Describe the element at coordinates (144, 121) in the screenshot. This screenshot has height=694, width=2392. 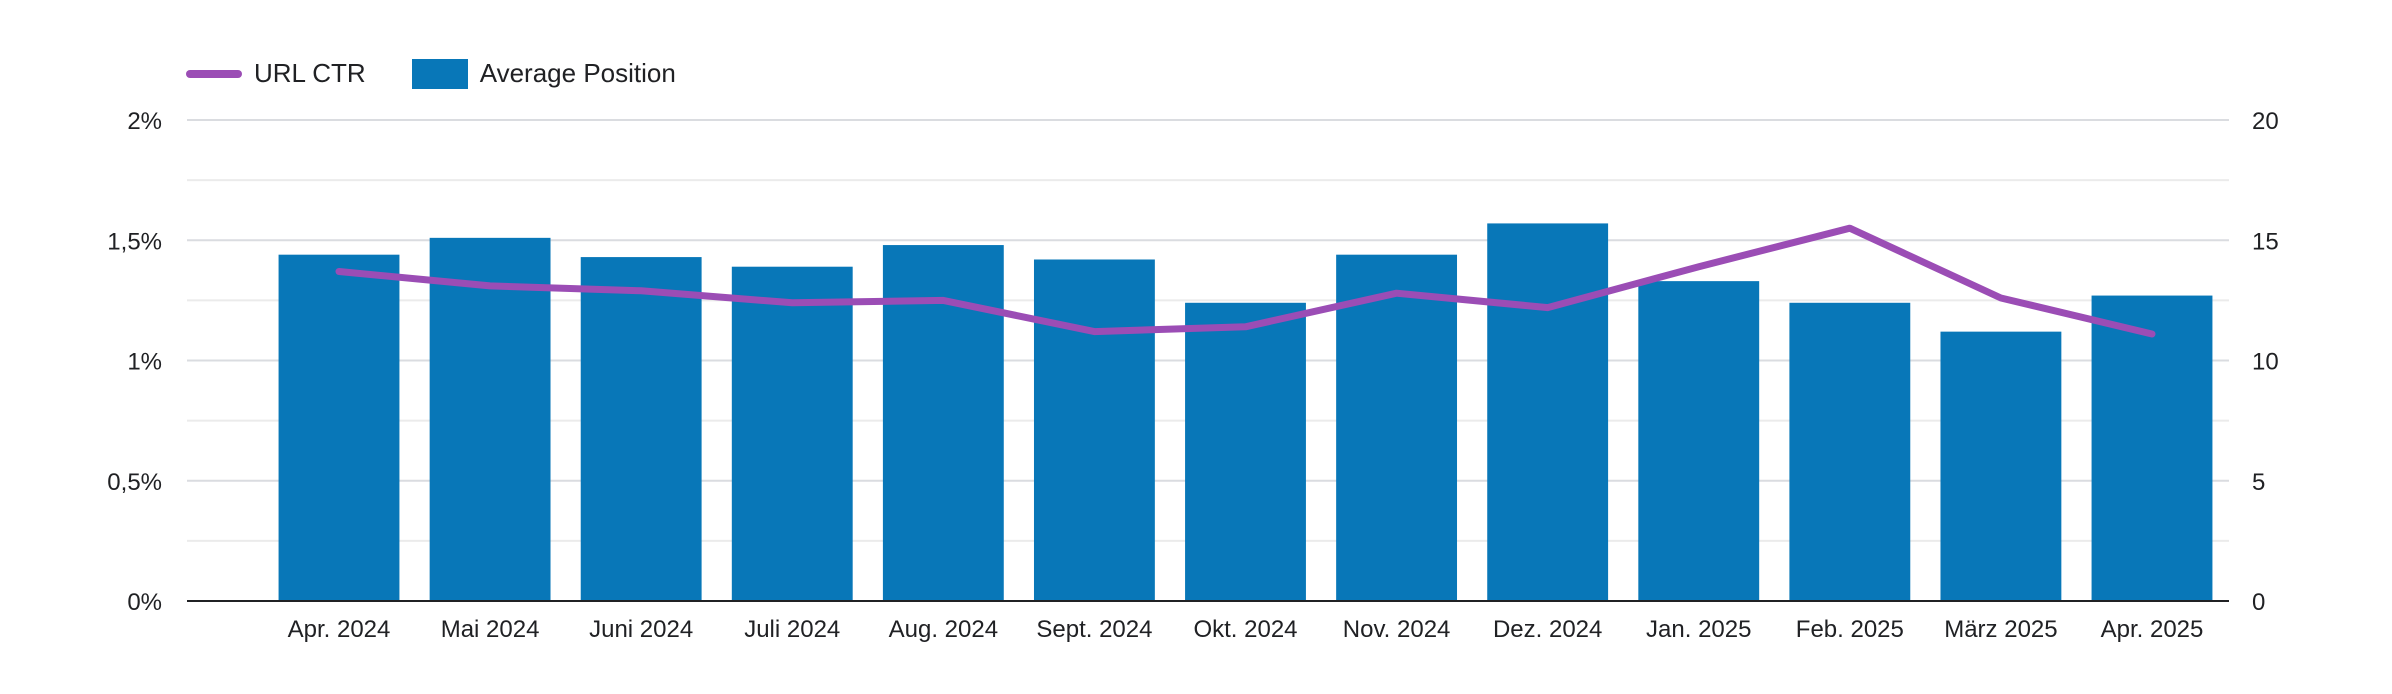
I see `left-axis-tick-label: 2%` at that location.